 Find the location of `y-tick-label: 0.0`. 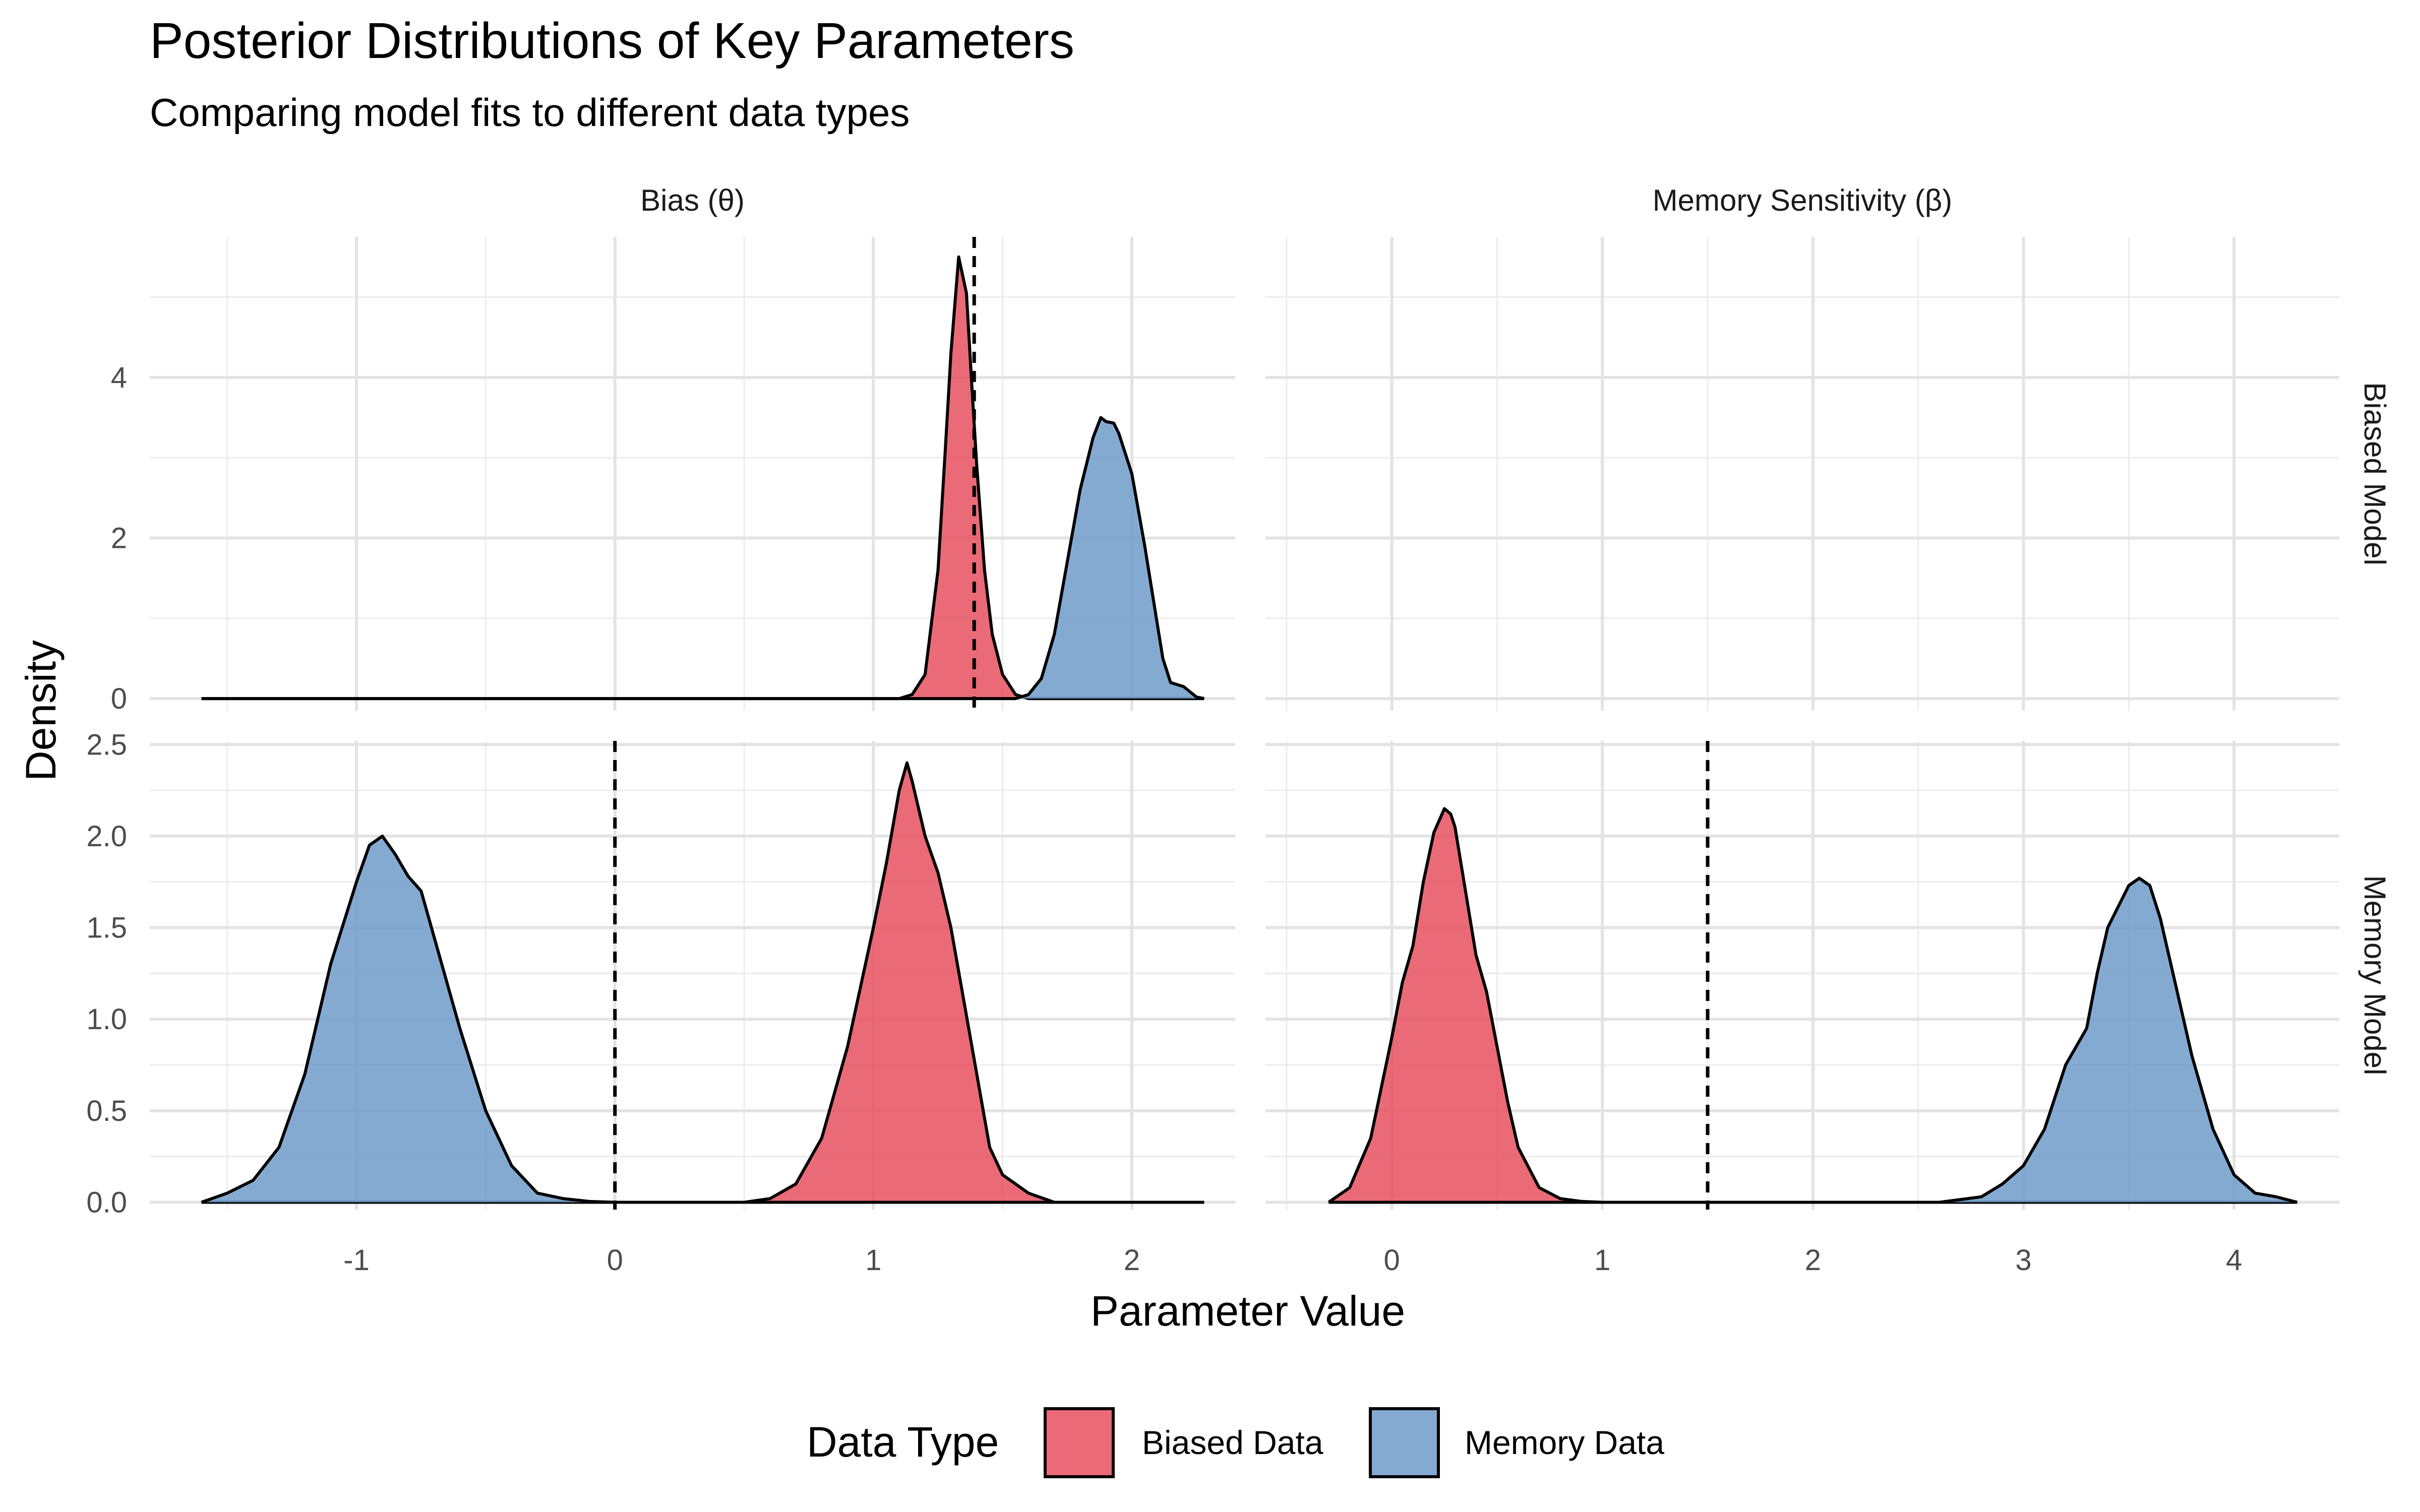

y-tick-label: 0.0 is located at coordinates (106, 1202).